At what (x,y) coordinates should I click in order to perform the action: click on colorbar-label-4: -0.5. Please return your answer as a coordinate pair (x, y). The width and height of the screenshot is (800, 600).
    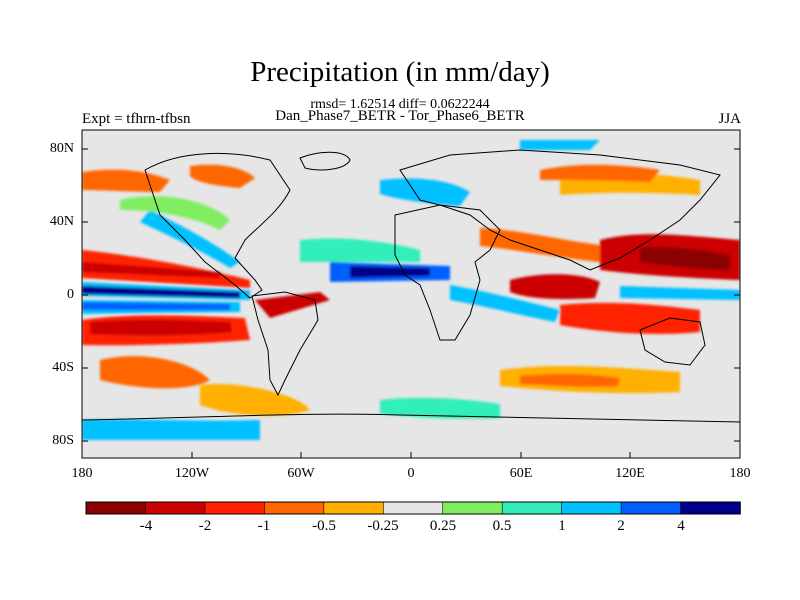
    Looking at the image, I should click on (324, 526).